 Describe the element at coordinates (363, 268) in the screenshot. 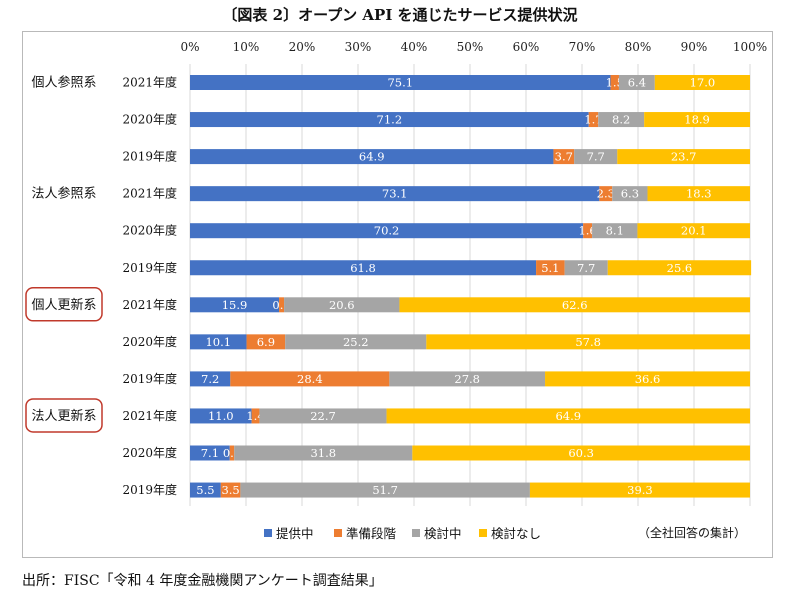

I see `data-label: 61.8` at that location.